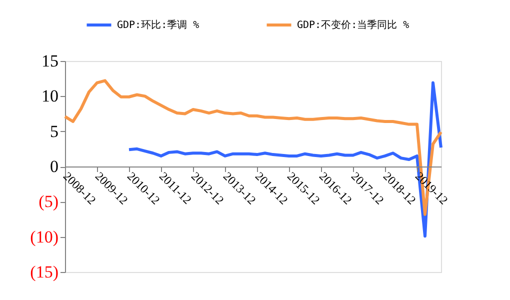 The width and height of the screenshot is (510, 300). I want to click on y-tick-label: 0, so click(54, 166).